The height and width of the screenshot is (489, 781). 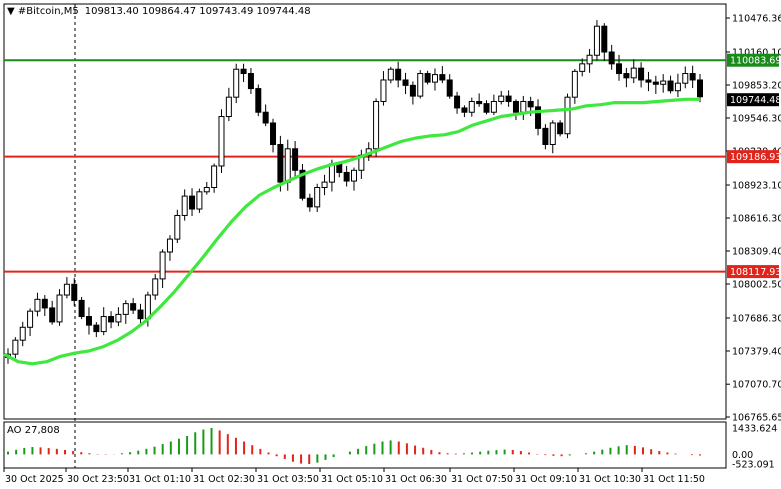 I want to click on price-tick-label: 106765.65, so click(x=756, y=418).